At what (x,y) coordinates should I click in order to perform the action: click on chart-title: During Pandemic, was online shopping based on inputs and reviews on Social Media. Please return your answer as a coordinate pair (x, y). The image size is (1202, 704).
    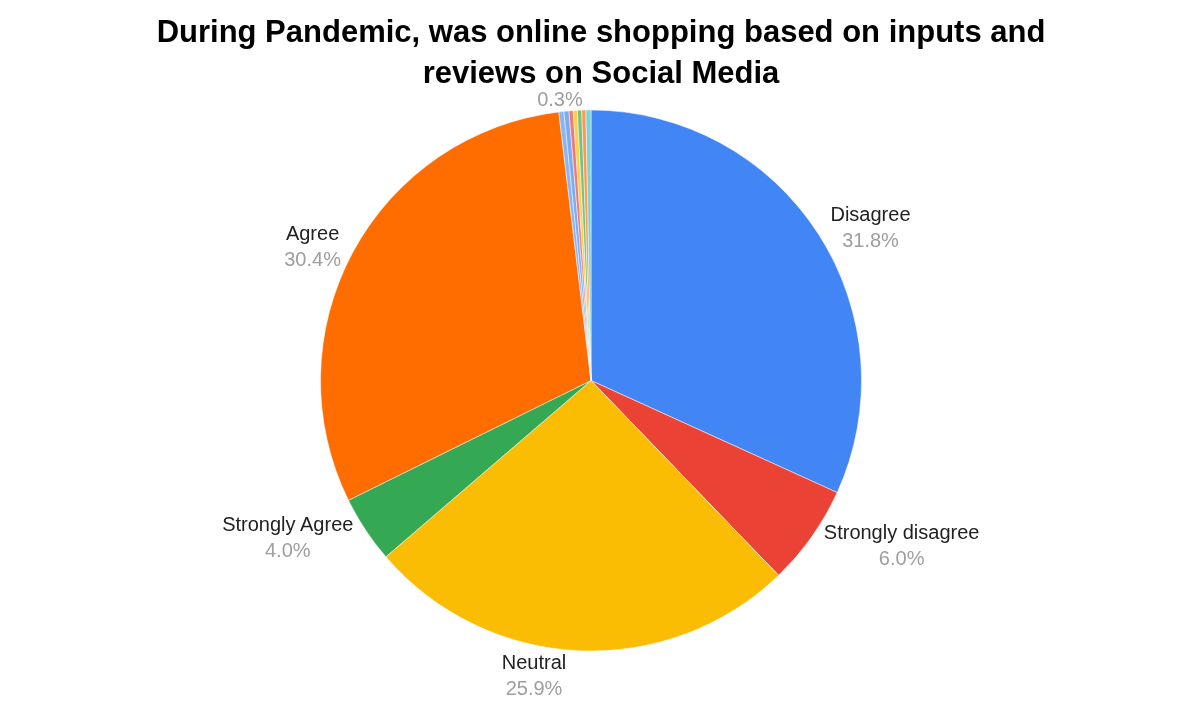
    Looking at the image, I should click on (601, 52).